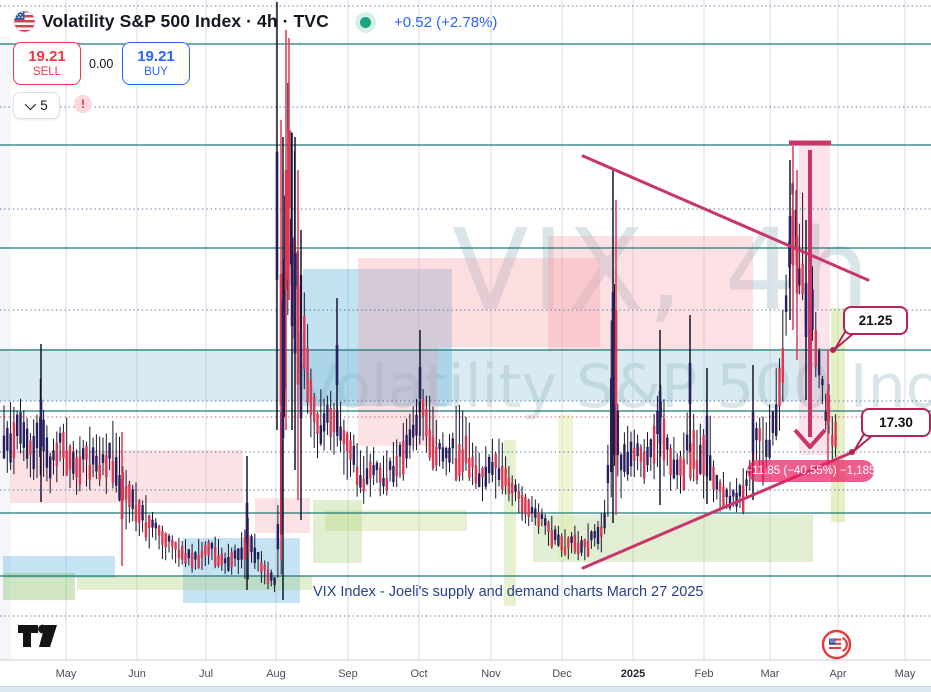 The height and width of the screenshot is (692, 931). What do you see at coordinates (101, 64) in the screenshot?
I see `spread-value: 0.00` at bounding box center [101, 64].